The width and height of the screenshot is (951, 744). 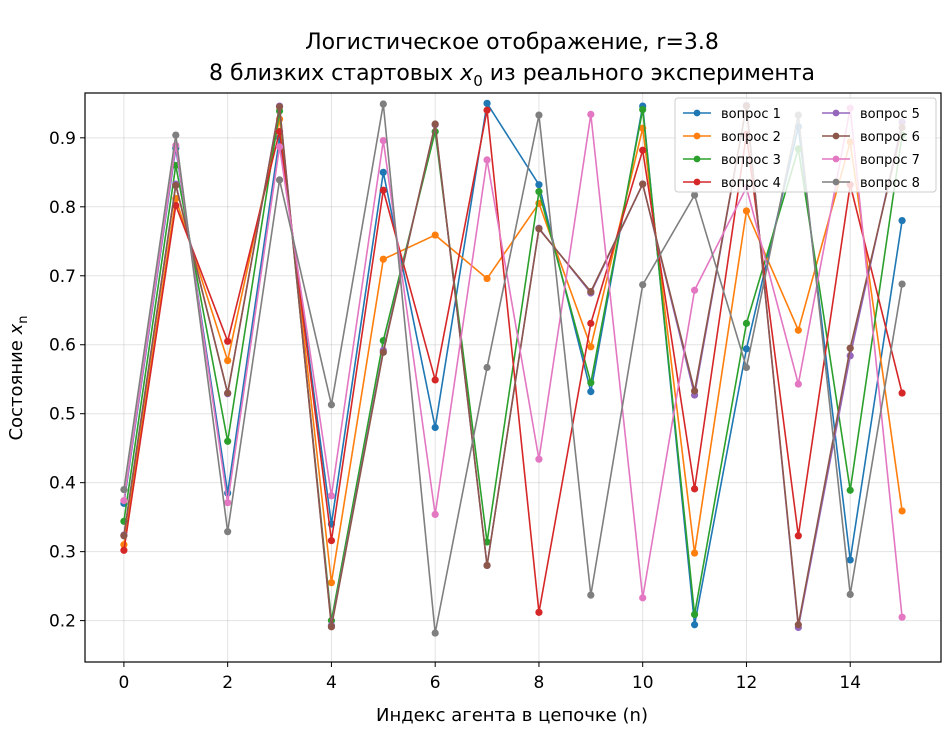 What do you see at coordinates (62, 484) in the screenshot?
I see `y-tick-label: 0.4` at bounding box center [62, 484].